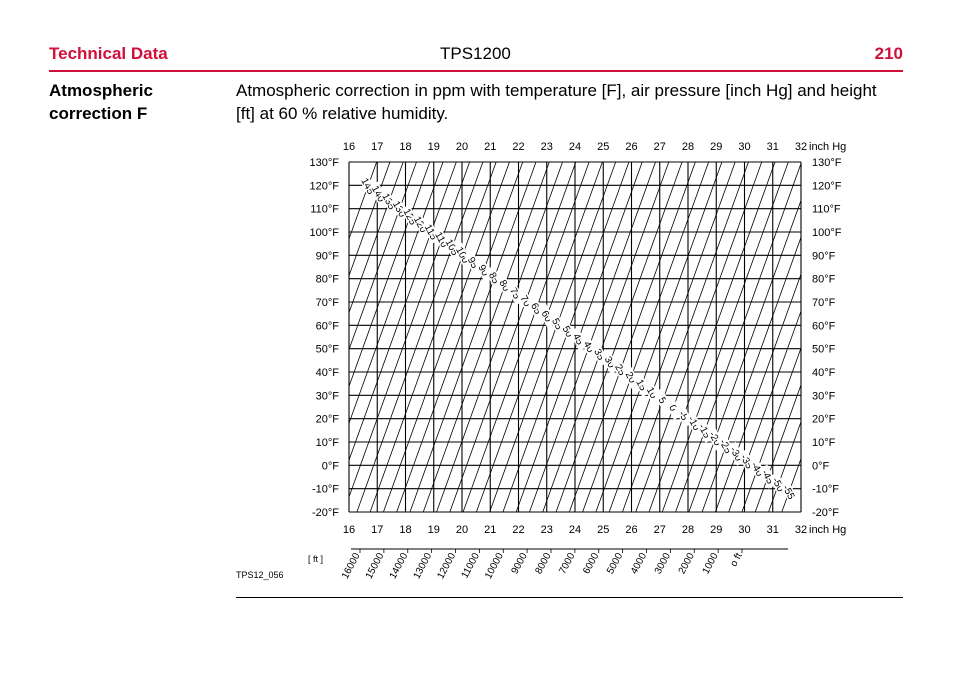 The height and width of the screenshot is (677, 954). Describe the element at coordinates (462, 530) in the screenshot. I see `bottom-pressure-tick-label: 20` at that location.